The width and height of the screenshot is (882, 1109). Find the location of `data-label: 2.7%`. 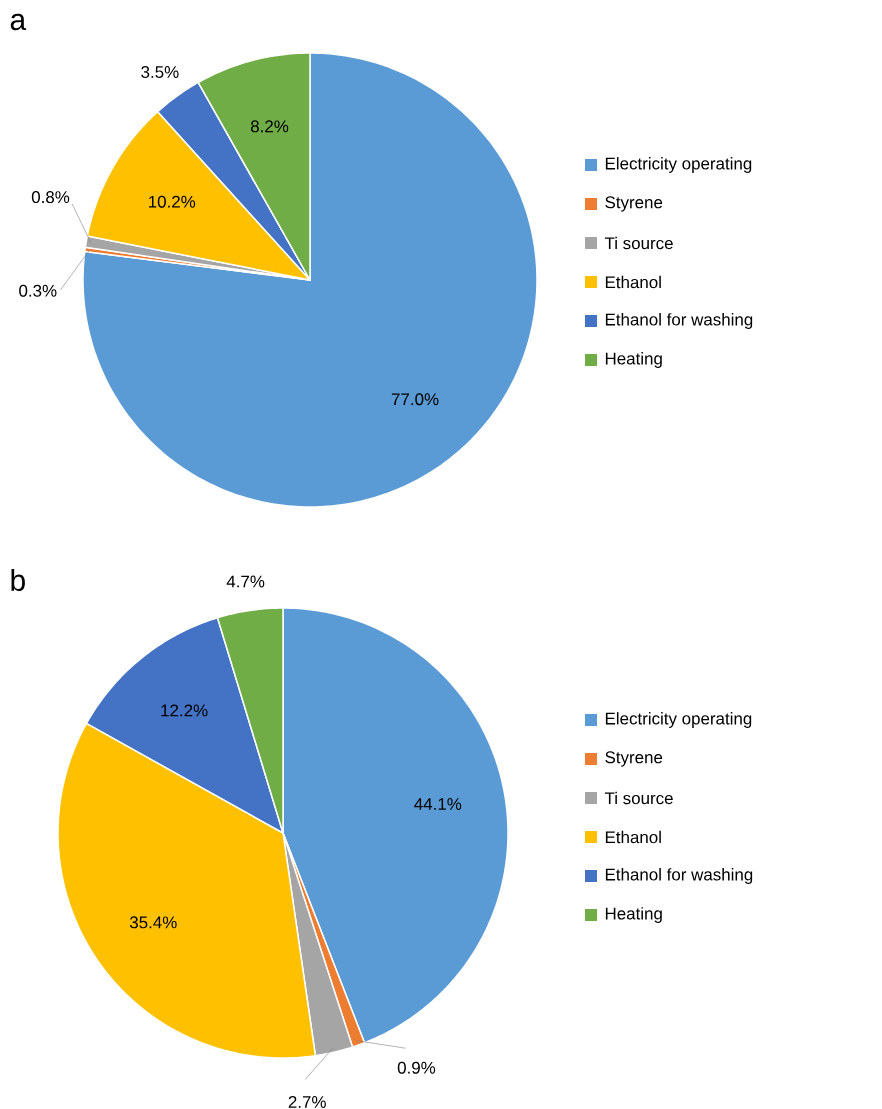

data-label: 2.7% is located at coordinates (307, 1101).